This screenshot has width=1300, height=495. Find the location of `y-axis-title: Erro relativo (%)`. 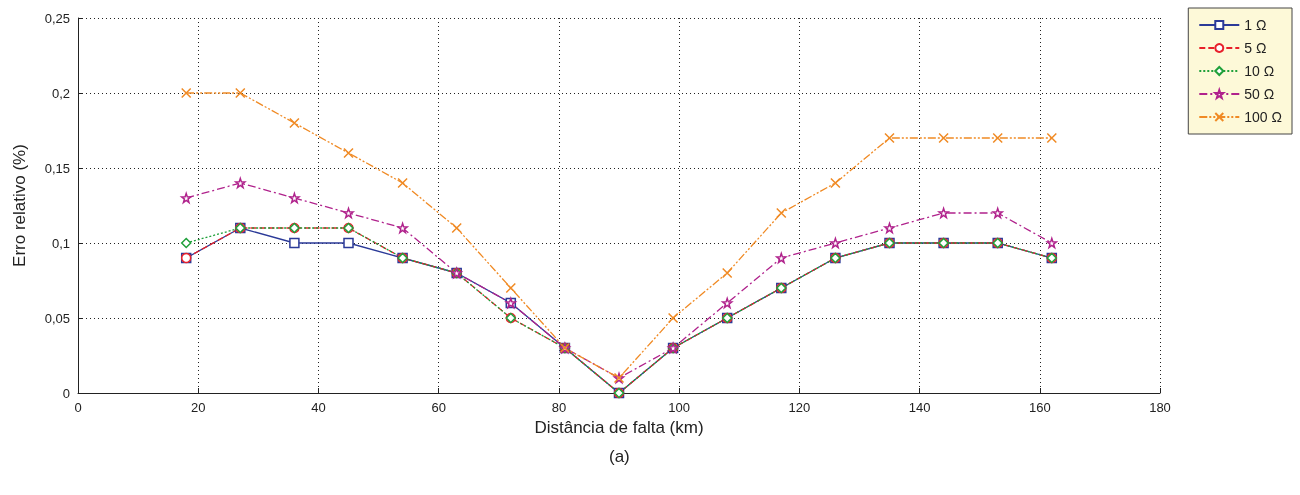

y-axis-title: Erro relativo (%) is located at coordinates (19, 205).